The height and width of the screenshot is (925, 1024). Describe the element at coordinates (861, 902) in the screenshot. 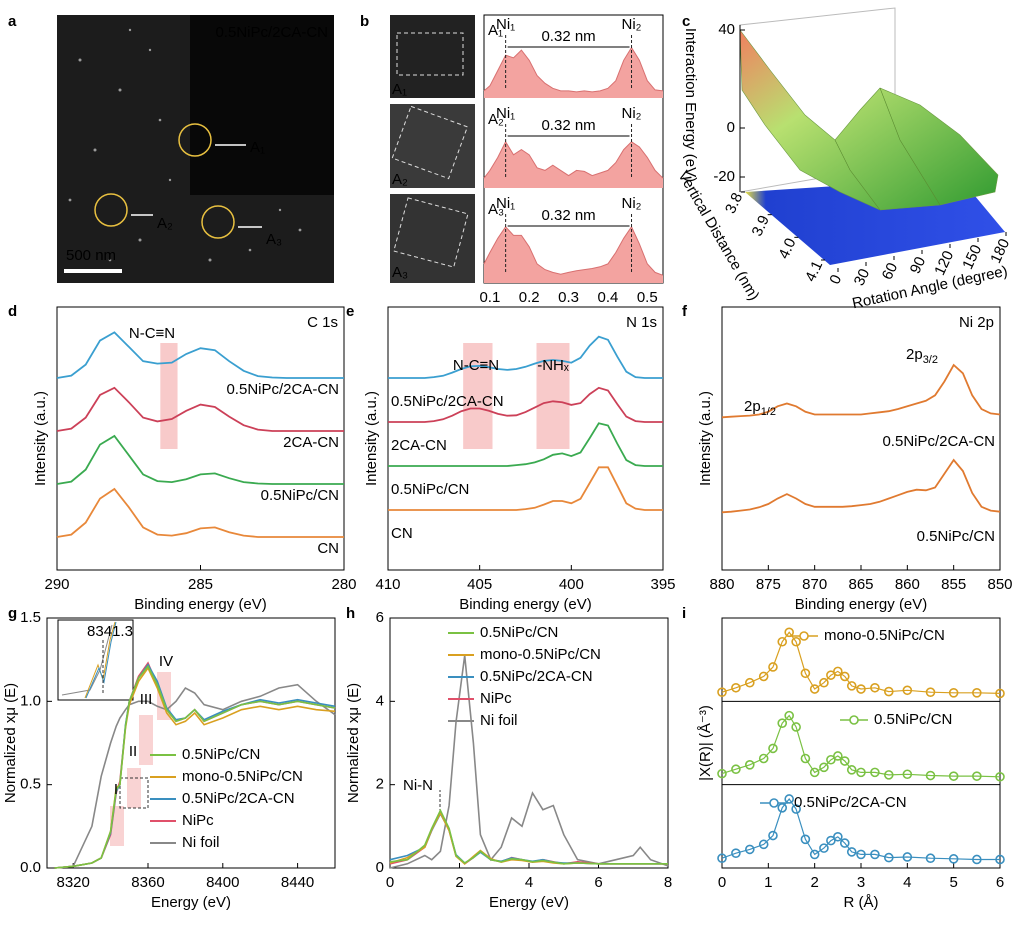

I see `x-axis-label: R (Å)` at that location.